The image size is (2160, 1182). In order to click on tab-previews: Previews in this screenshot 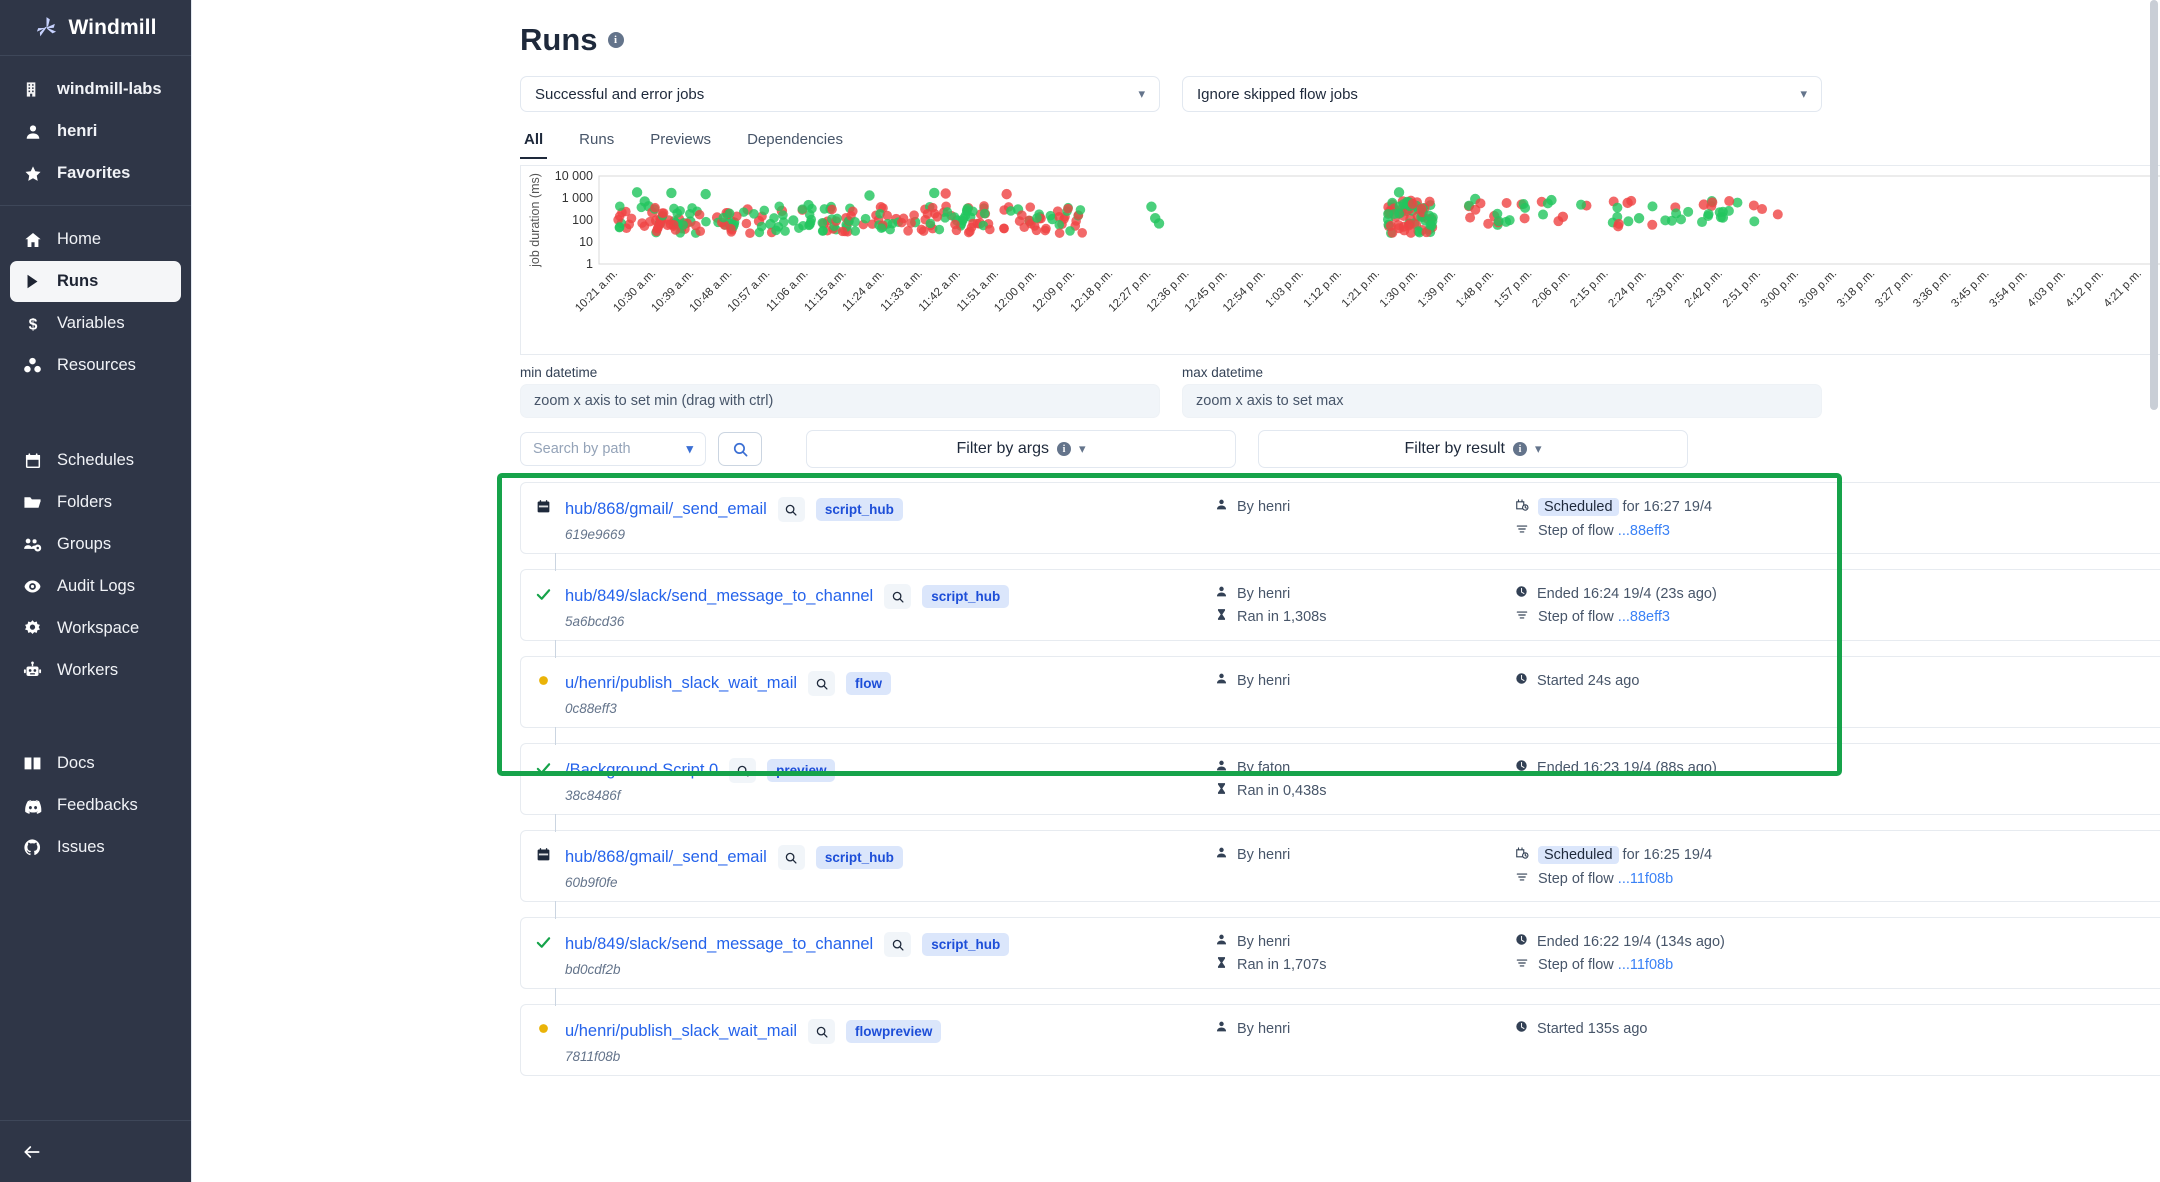, I will do `click(681, 139)`.